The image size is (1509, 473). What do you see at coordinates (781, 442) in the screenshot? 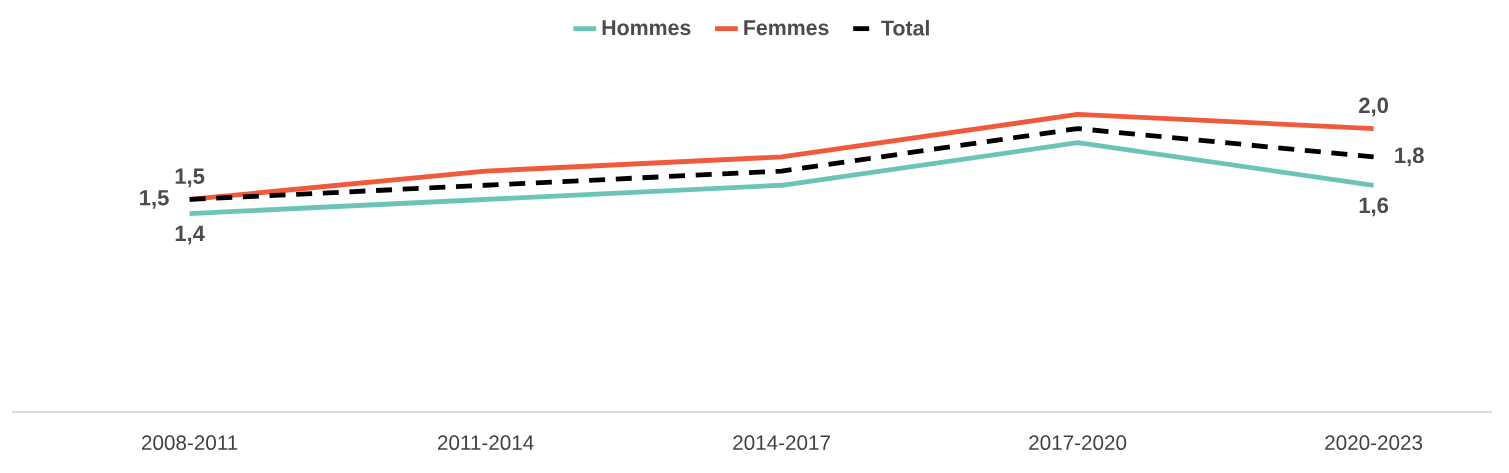
I see `x-tick-label: 2014-2017` at bounding box center [781, 442].